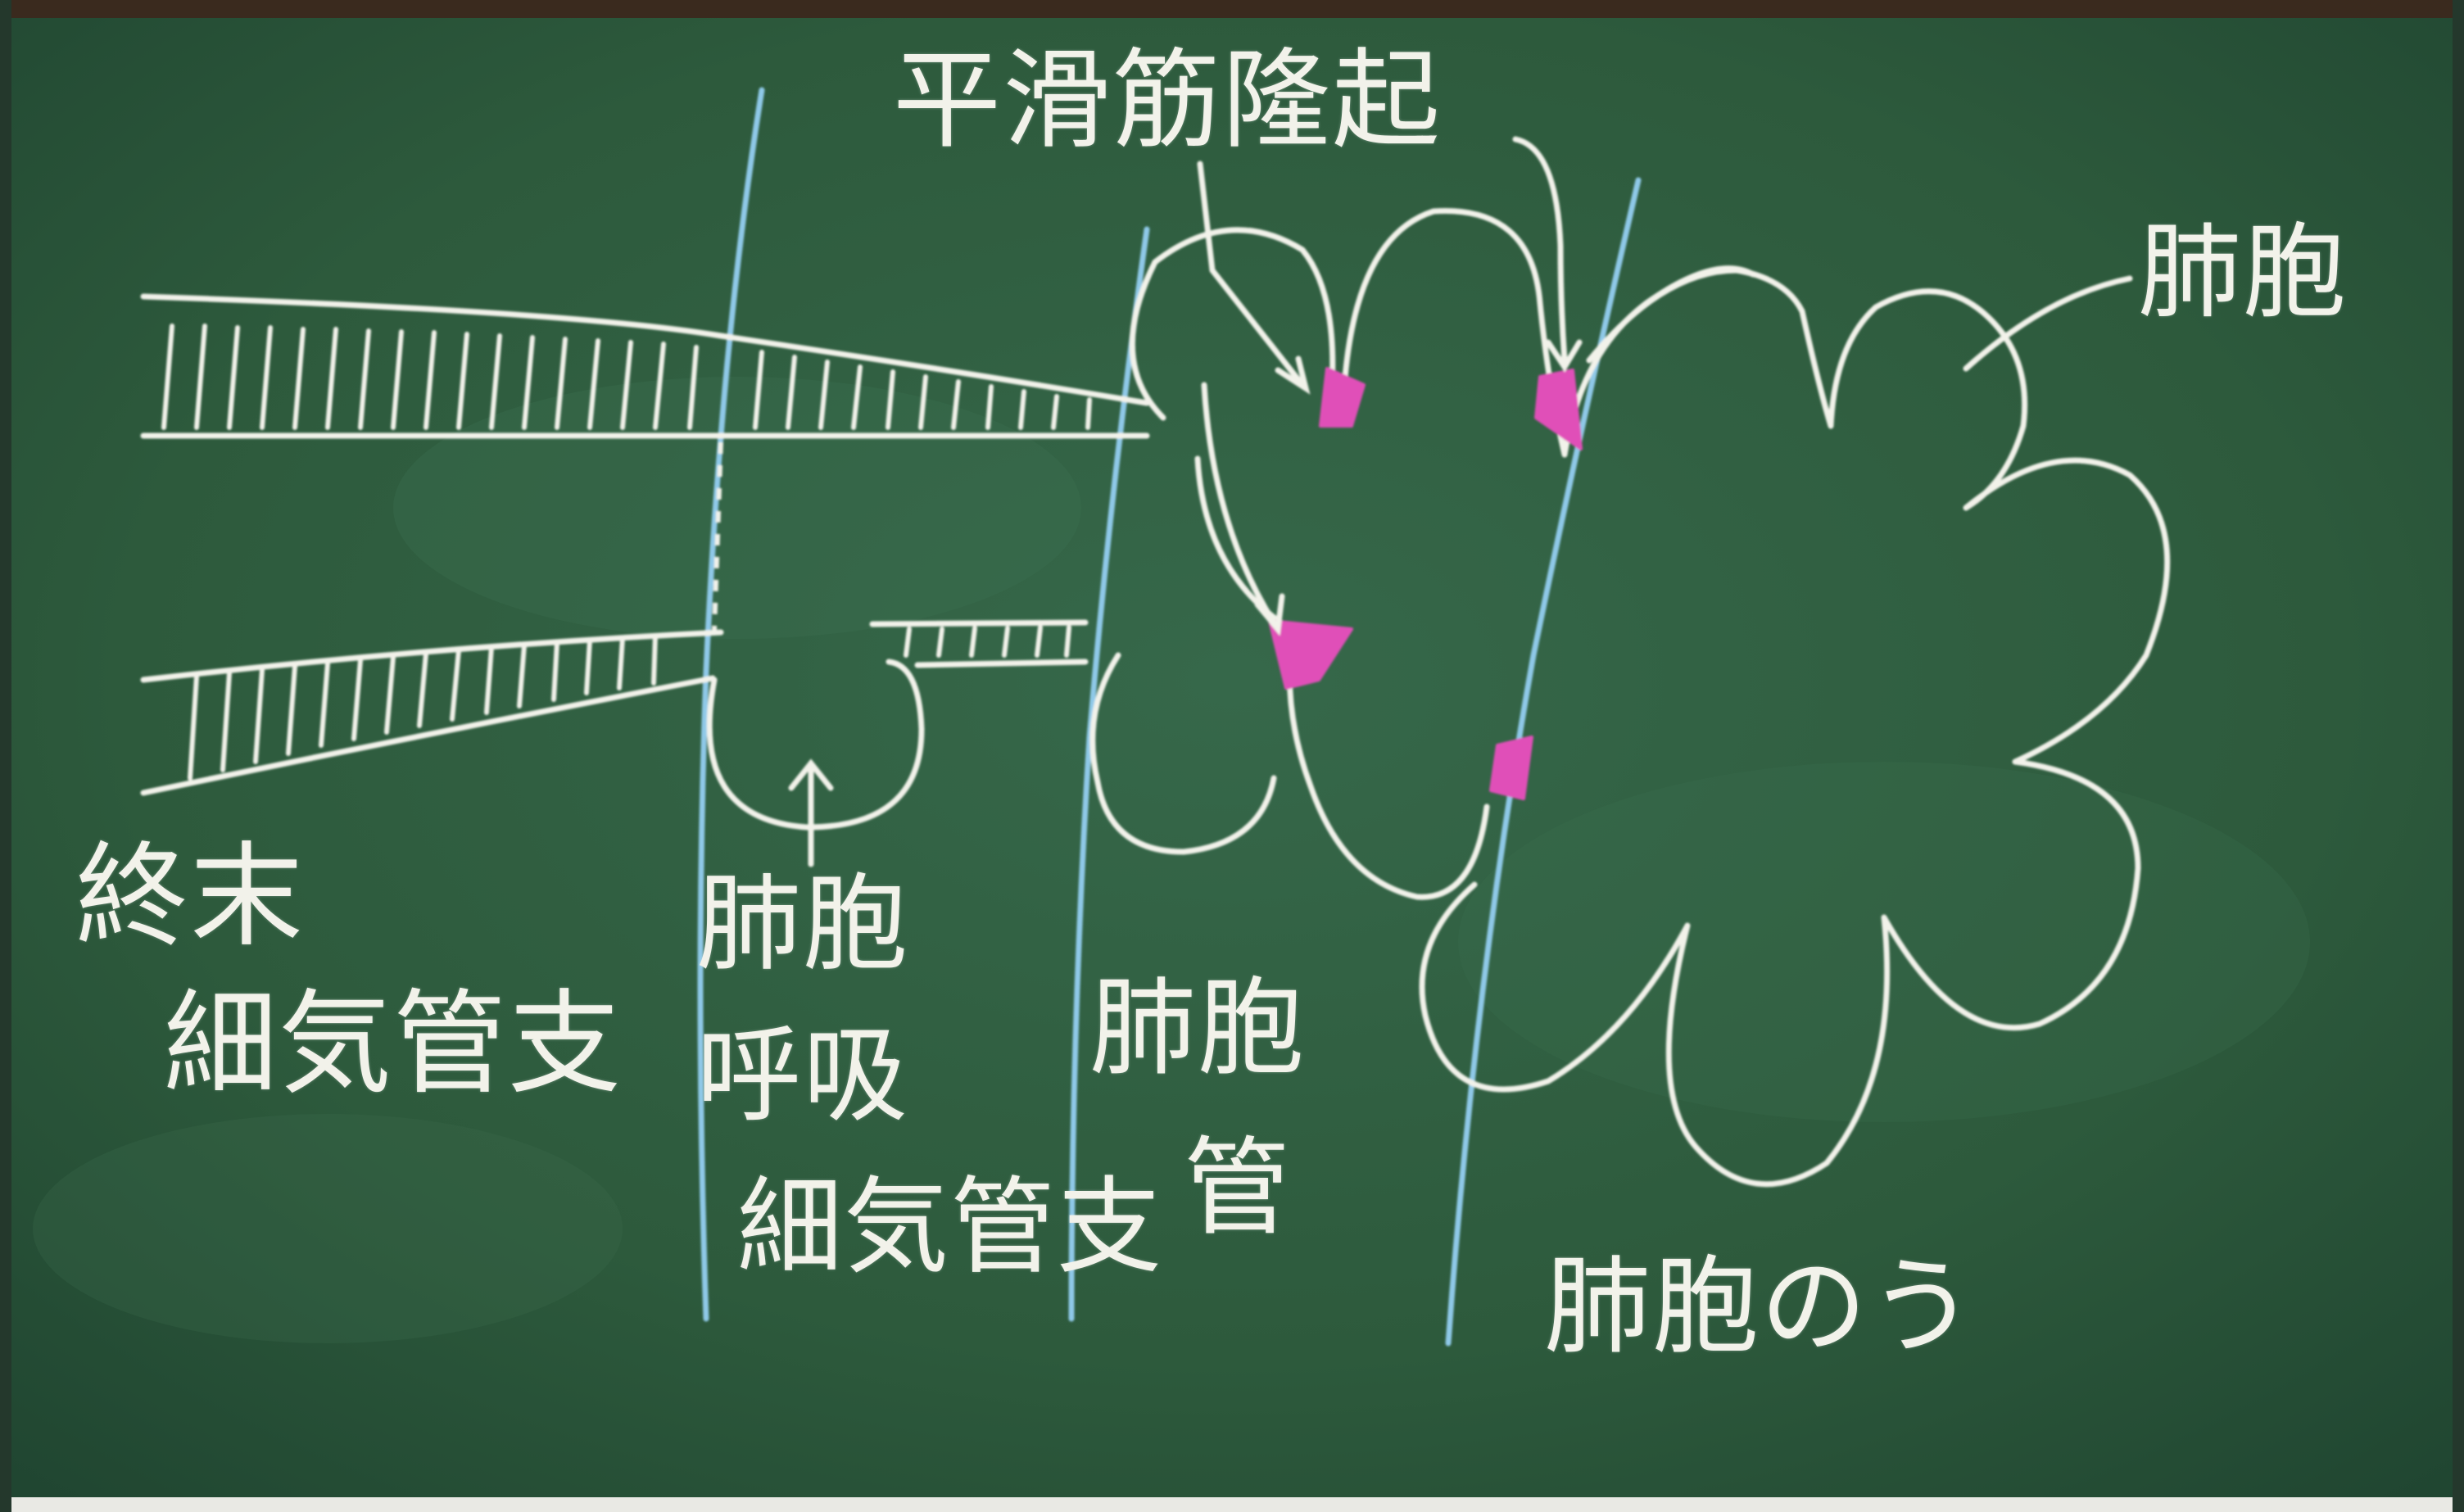  I want to click on terminal-bronchiole-label-line1: 終末, so click(190, 896).